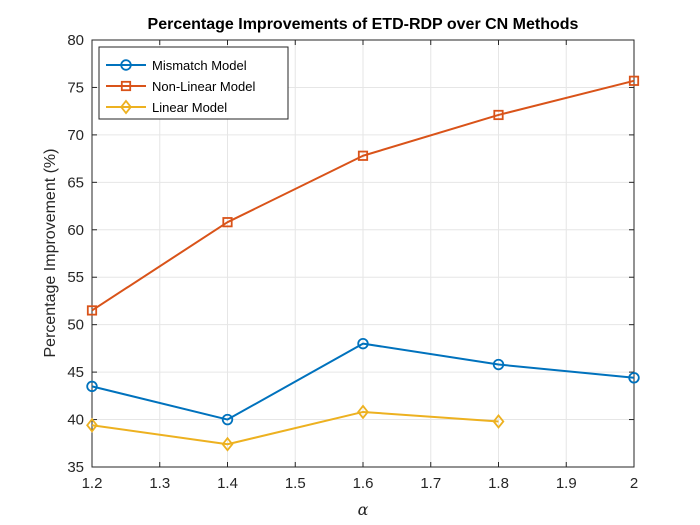 Image resolution: width=700 pixels, height=525 pixels. I want to click on y-axis-label: Percentage Improvement (%), so click(50, 253).